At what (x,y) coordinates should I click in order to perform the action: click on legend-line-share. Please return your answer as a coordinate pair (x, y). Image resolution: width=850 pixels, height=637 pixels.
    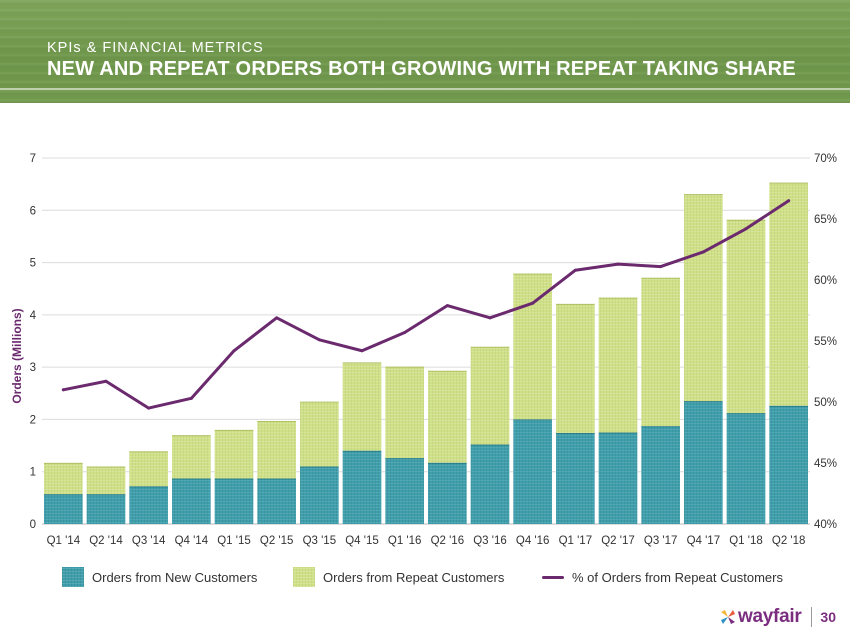
    Looking at the image, I should click on (553, 577).